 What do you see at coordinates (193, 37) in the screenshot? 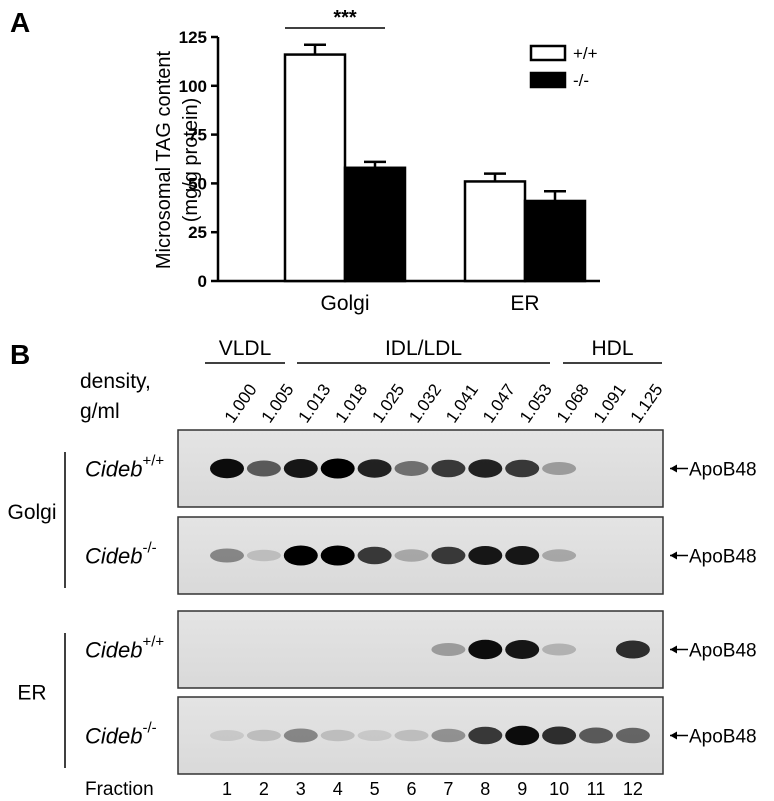
I see `y-tick-label: 125` at bounding box center [193, 37].